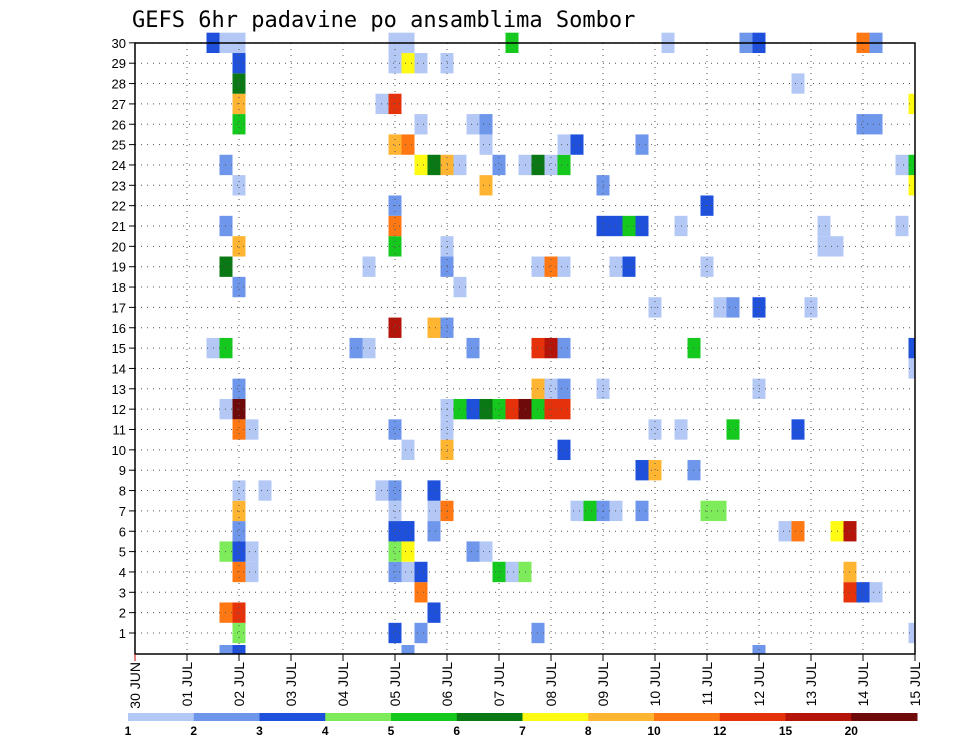  Describe the element at coordinates (122, 531) in the screenshot. I see `y-tick-label: 6` at that location.